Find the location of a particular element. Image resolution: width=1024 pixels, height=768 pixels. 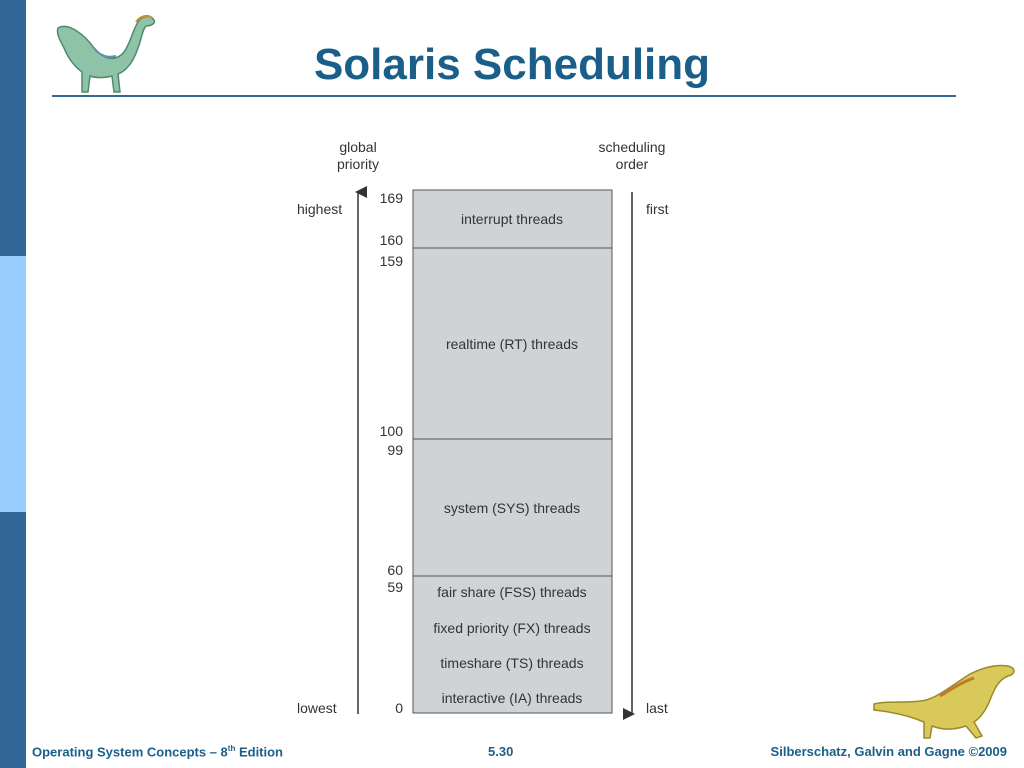

footer-course-suffix: Edition is located at coordinates (259, 752).